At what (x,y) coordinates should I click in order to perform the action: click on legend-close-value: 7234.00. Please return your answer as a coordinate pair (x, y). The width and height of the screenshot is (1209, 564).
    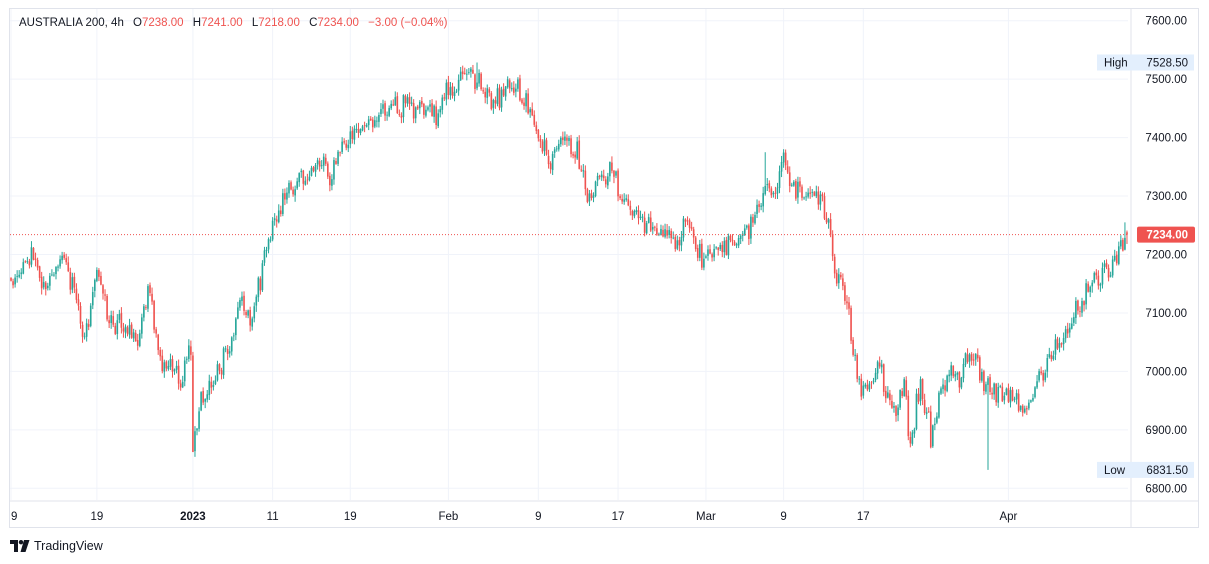
    Looking at the image, I should click on (338, 23).